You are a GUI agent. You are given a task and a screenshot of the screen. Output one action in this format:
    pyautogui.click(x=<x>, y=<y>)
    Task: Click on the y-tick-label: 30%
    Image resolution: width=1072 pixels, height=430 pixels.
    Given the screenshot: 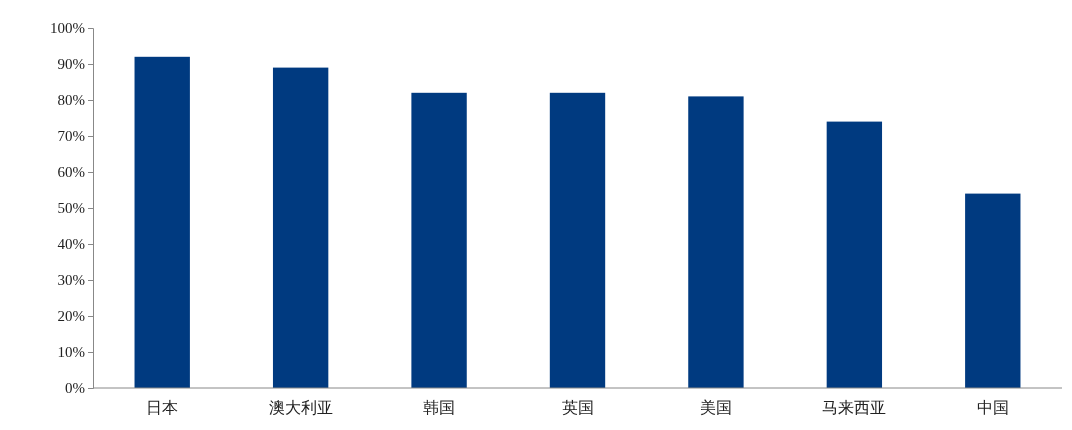 What is the action you would take?
    pyautogui.click(x=71, y=280)
    